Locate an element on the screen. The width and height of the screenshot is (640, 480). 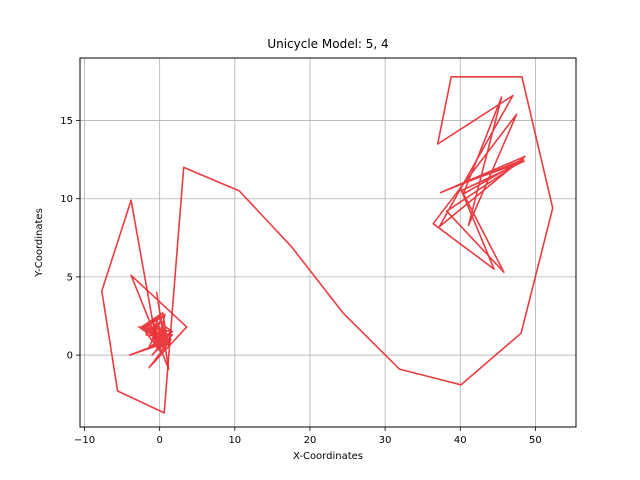
x-tick-label: 20 is located at coordinates (310, 440).